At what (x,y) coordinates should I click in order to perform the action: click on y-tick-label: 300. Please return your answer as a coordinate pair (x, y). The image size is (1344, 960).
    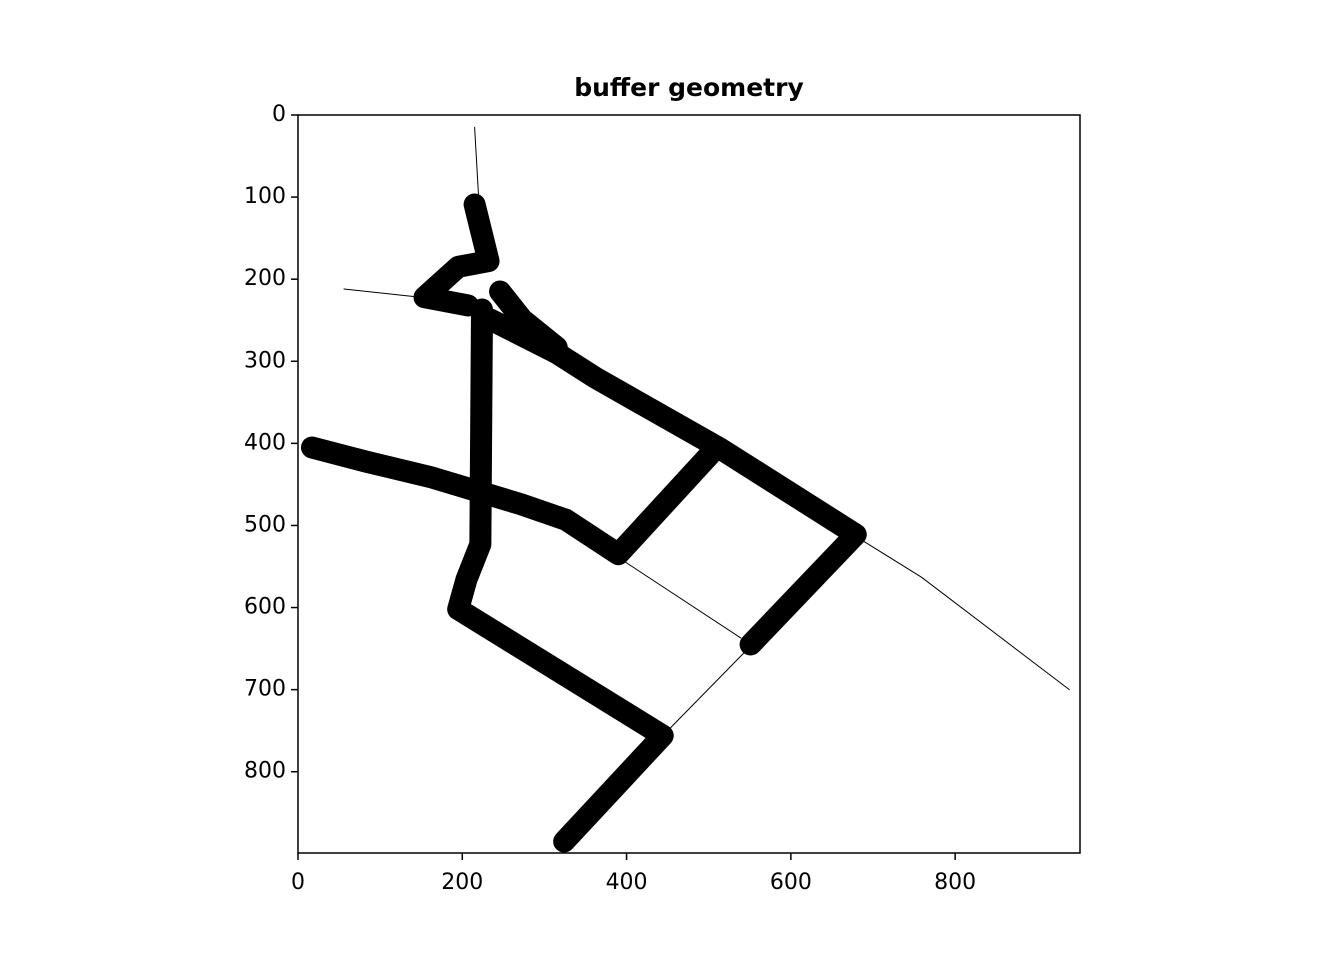
    Looking at the image, I should click on (265, 360).